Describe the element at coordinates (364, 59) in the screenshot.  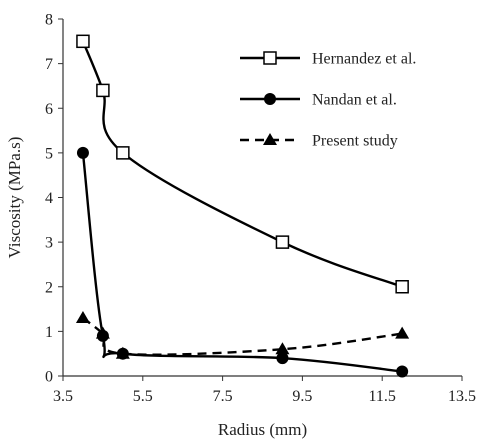
I see `legend-label: Hernandez et al.` at that location.